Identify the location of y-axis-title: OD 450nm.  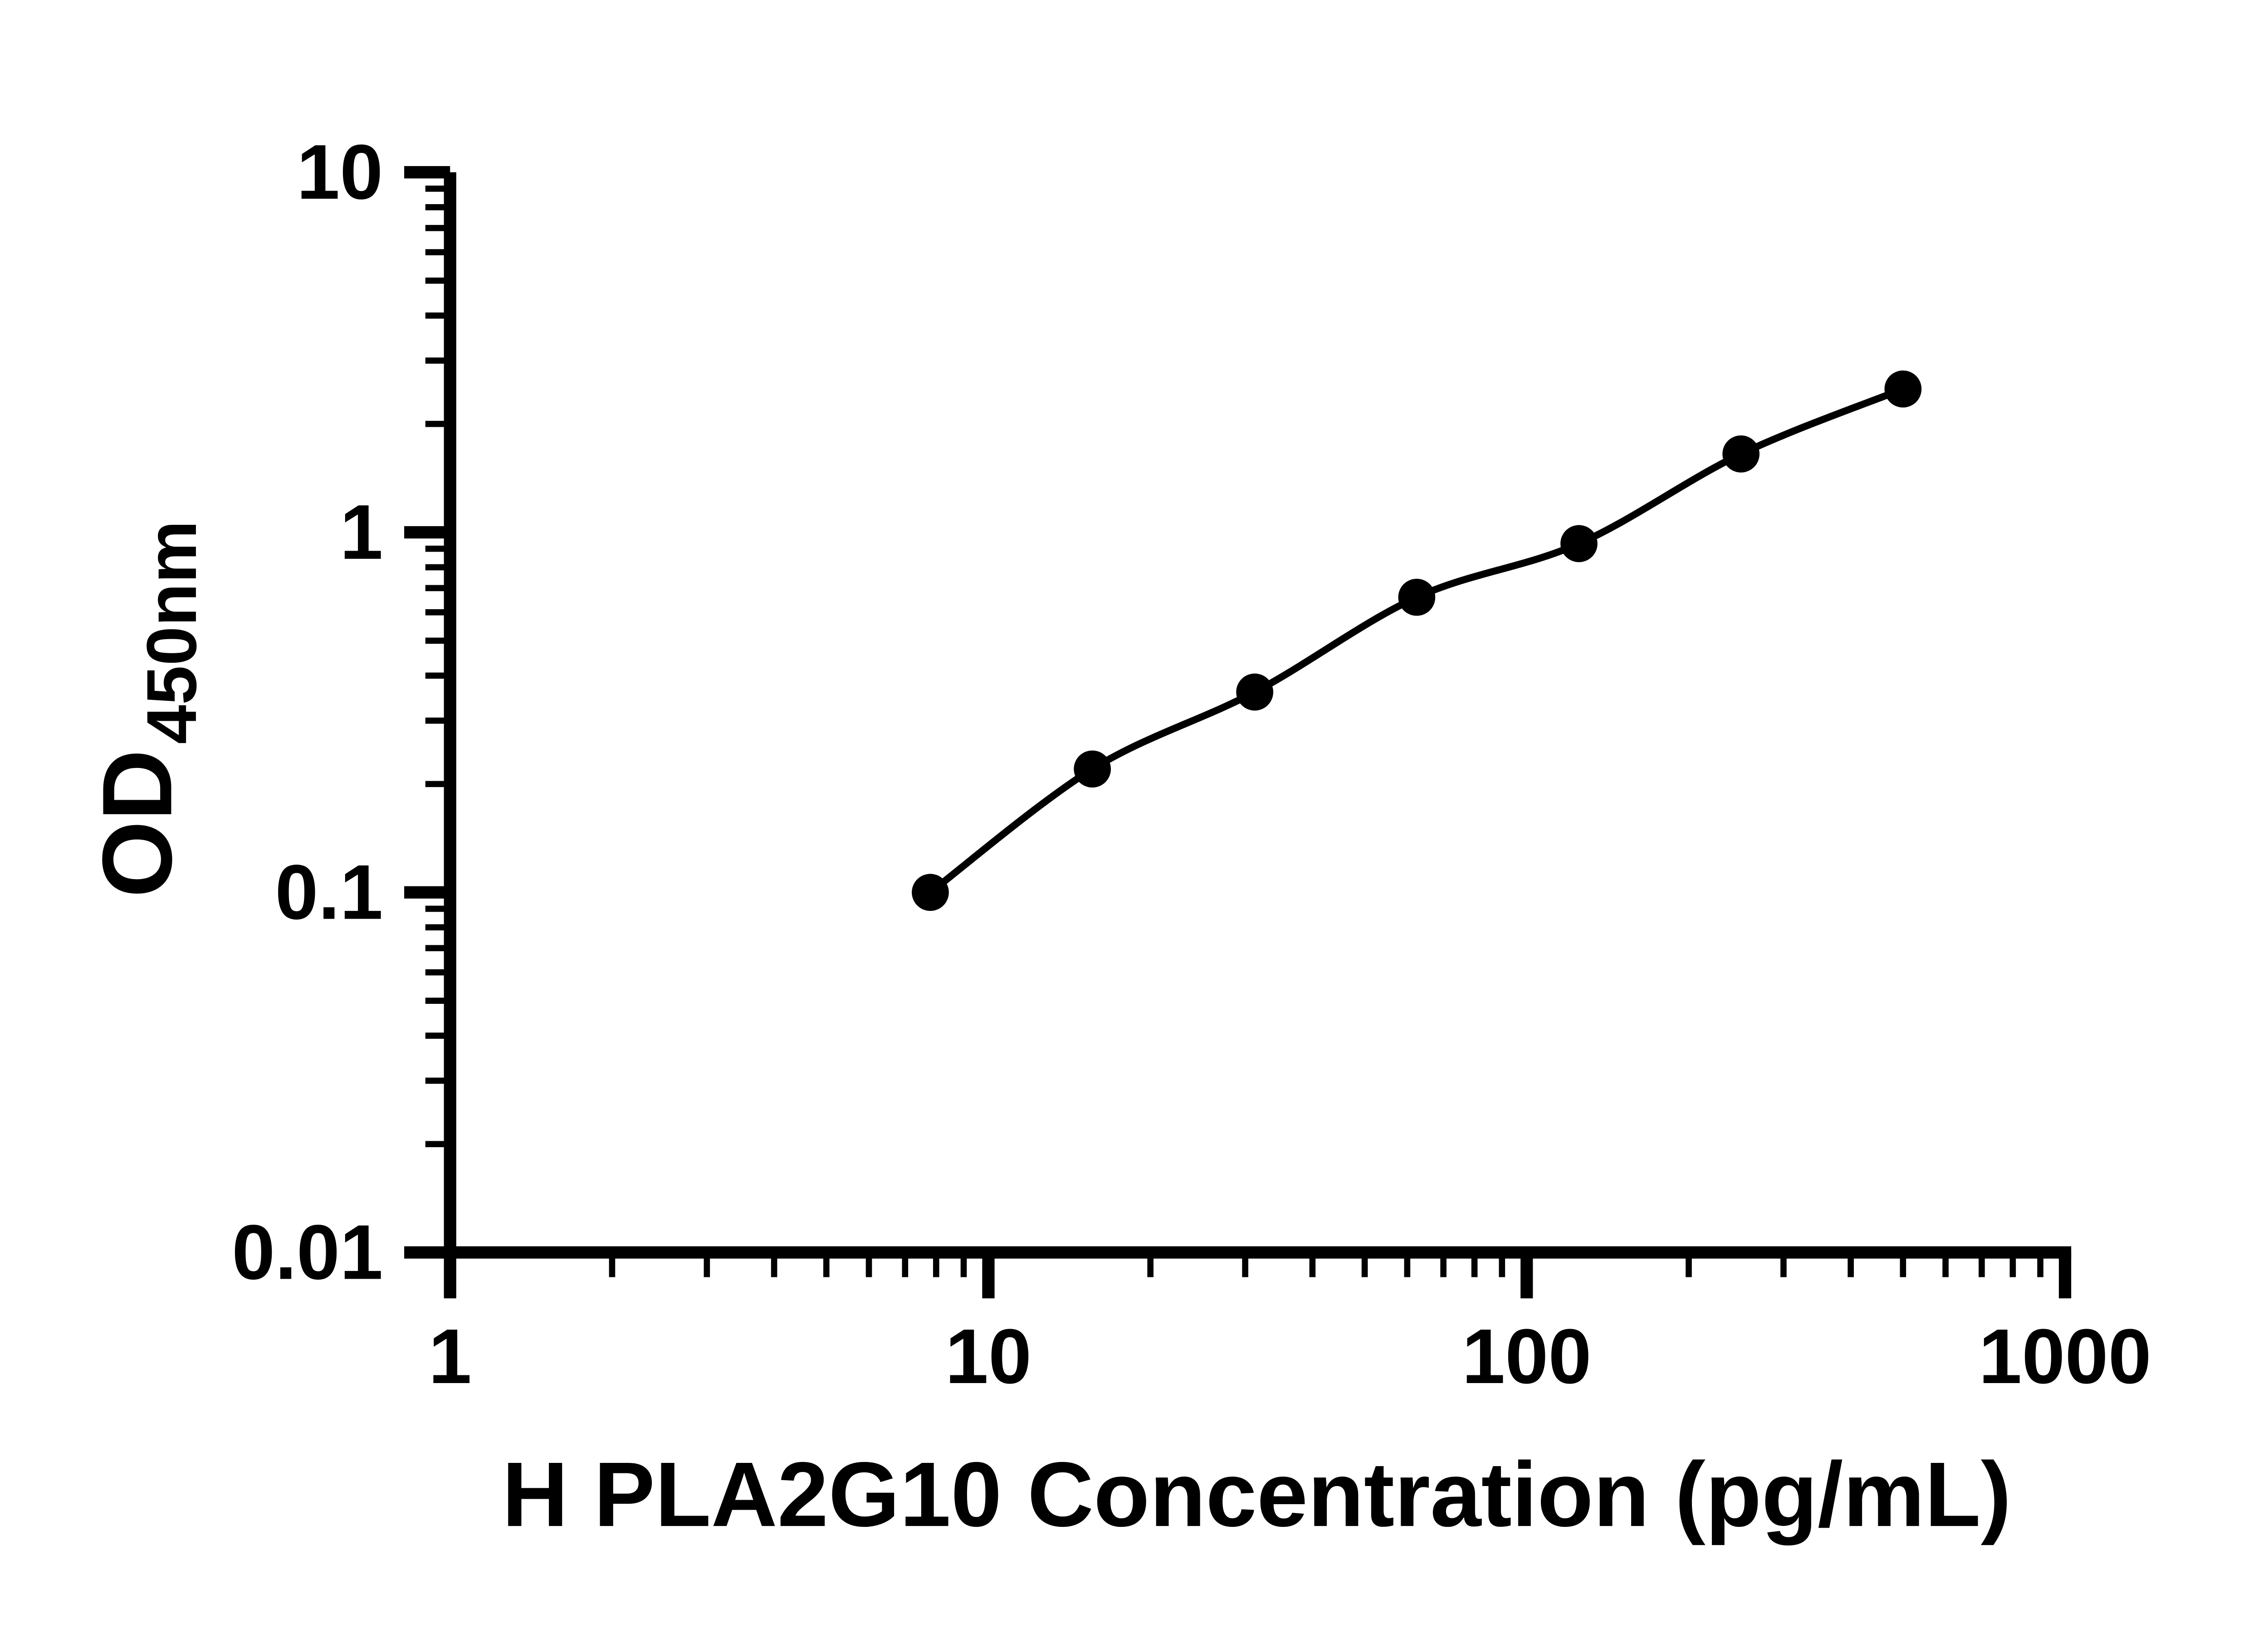
(146, 709).